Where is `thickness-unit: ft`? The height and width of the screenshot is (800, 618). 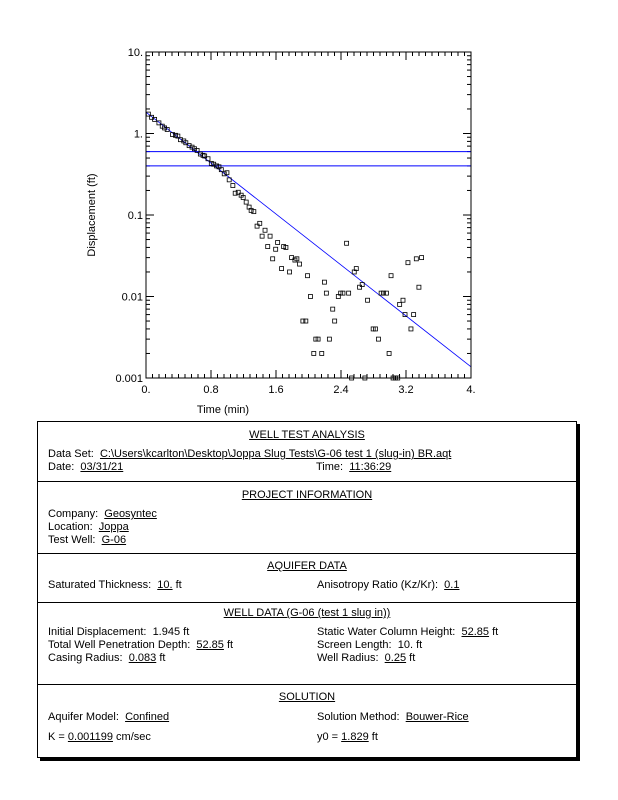 thickness-unit: ft is located at coordinates (178, 585).